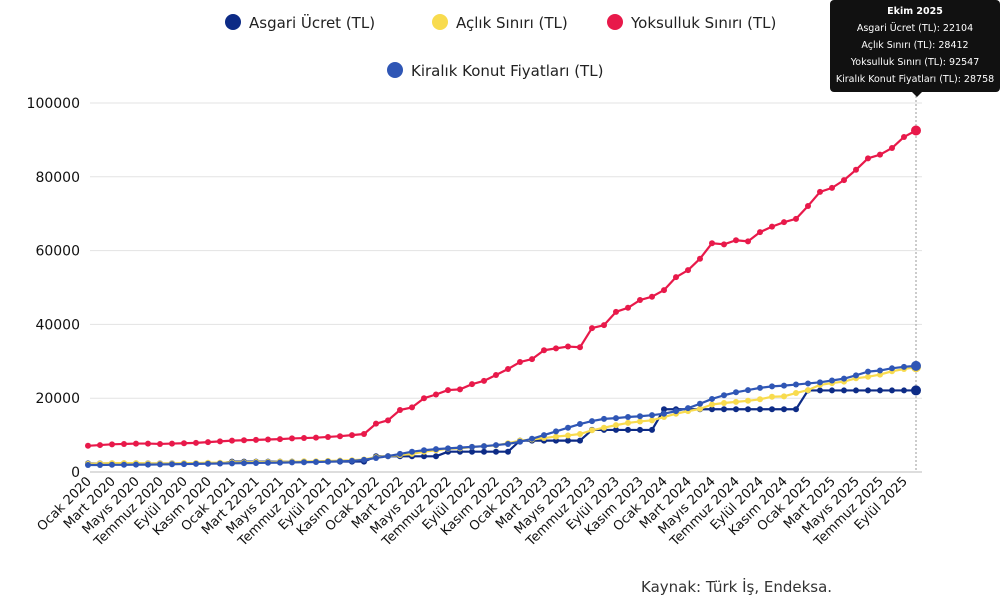  What do you see at coordinates (915, 11) in the screenshot?
I see `tooltip-title: Ekim 2025` at bounding box center [915, 11].